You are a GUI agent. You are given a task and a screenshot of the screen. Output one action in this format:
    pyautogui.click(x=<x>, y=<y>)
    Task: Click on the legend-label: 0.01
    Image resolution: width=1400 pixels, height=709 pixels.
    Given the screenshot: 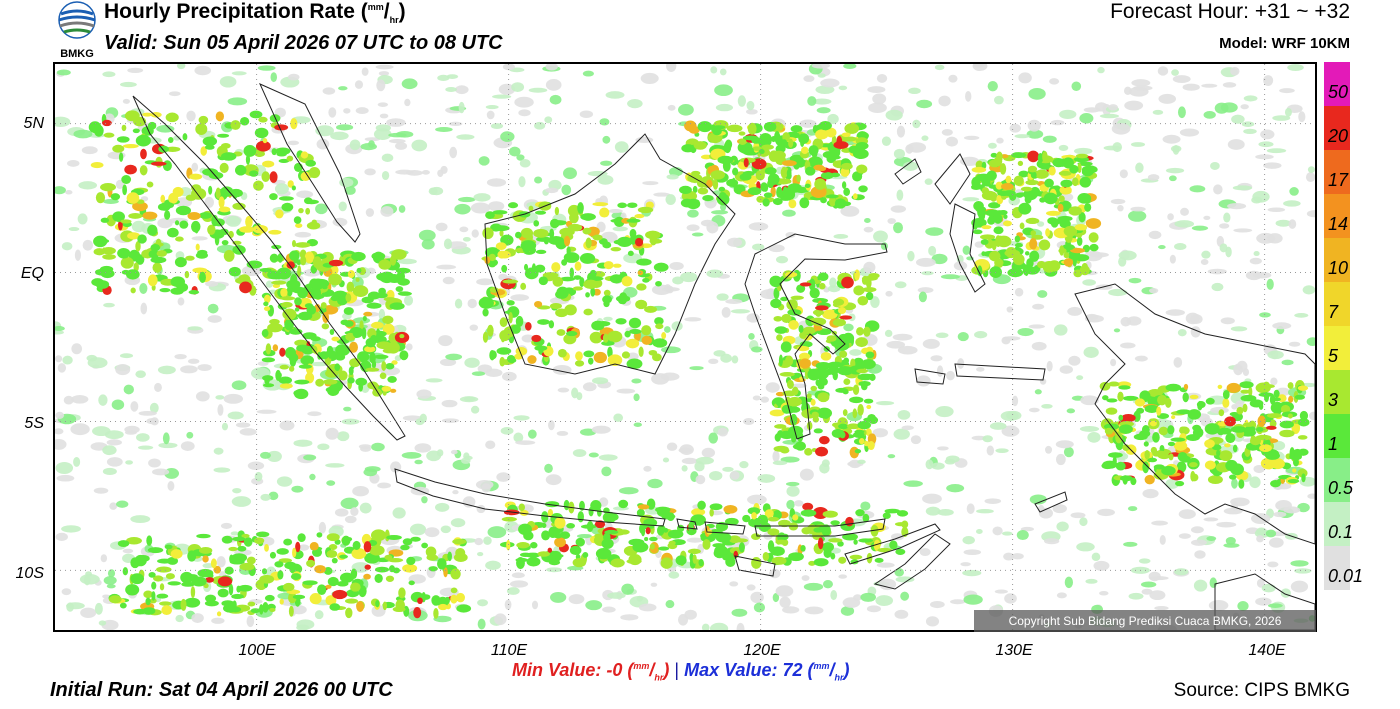 What is the action you would take?
    pyautogui.click(x=1346, y=575)
    